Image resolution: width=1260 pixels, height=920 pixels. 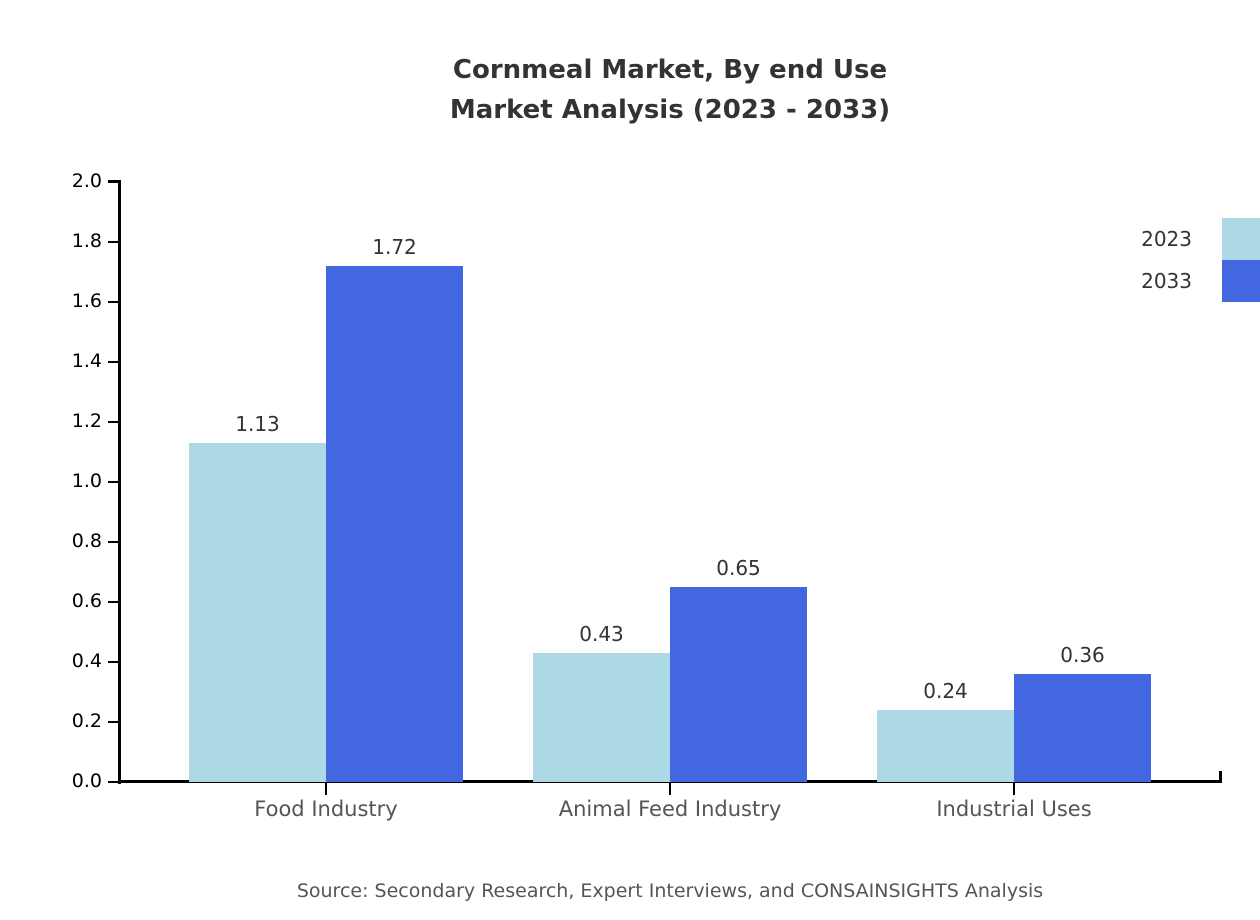 What do you see at coordinates (86, 781) in the screenshot?
I see `y-tick-label: 0.0` at bounding box center [86, 781].